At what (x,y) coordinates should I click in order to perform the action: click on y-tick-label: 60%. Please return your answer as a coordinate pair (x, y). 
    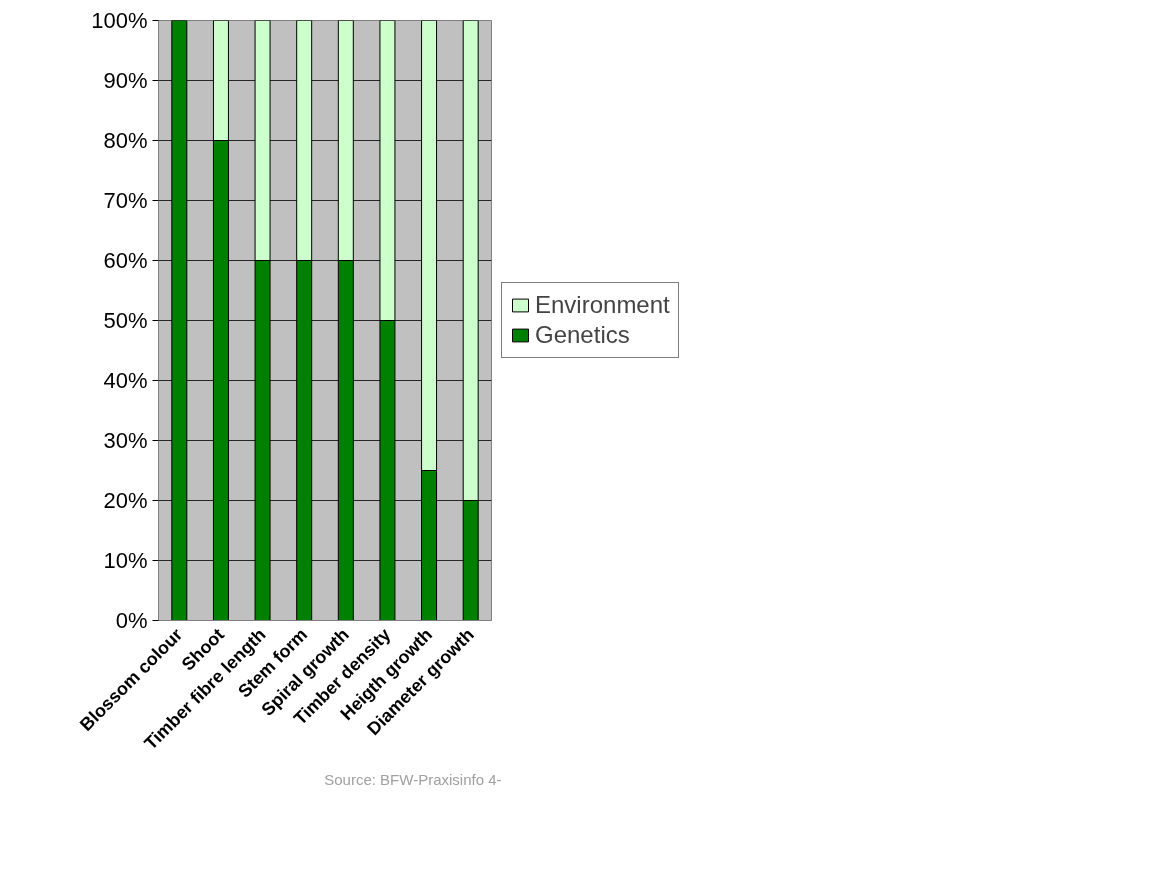
    Looking at the image, I should click on (125, 260).